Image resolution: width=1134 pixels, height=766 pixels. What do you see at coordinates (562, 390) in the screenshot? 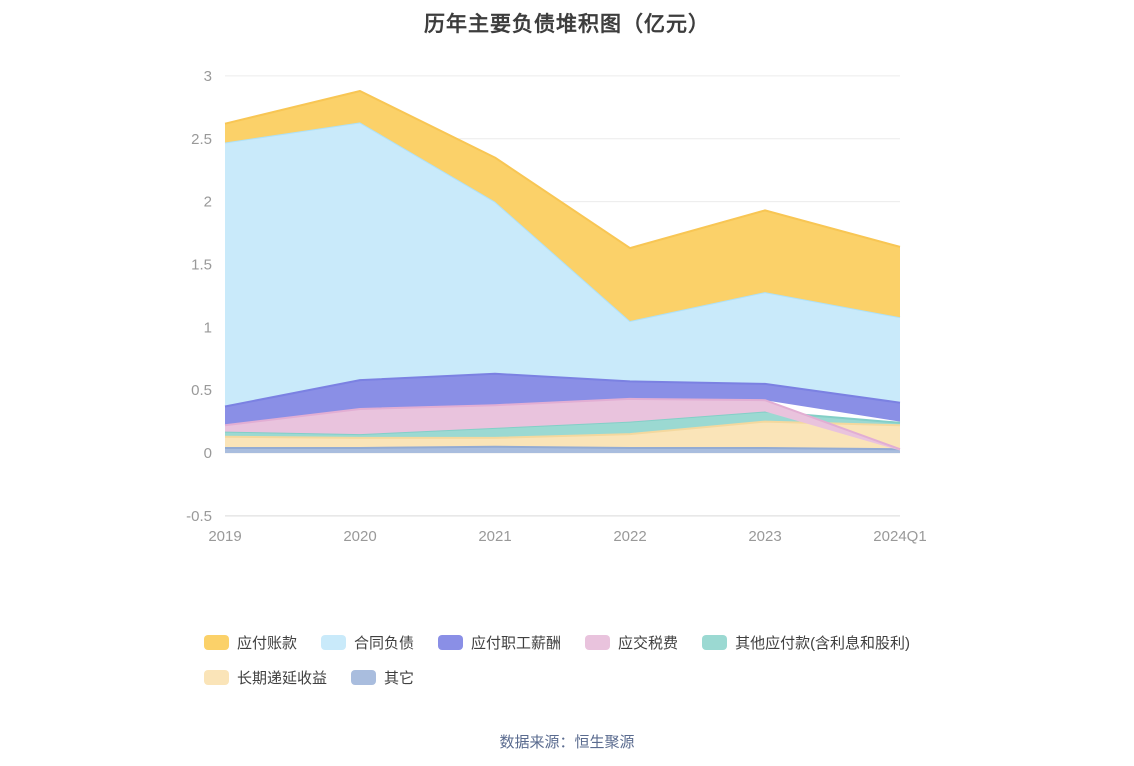
I see `area-line-employee-compensation` at bounding box center [562, 390].